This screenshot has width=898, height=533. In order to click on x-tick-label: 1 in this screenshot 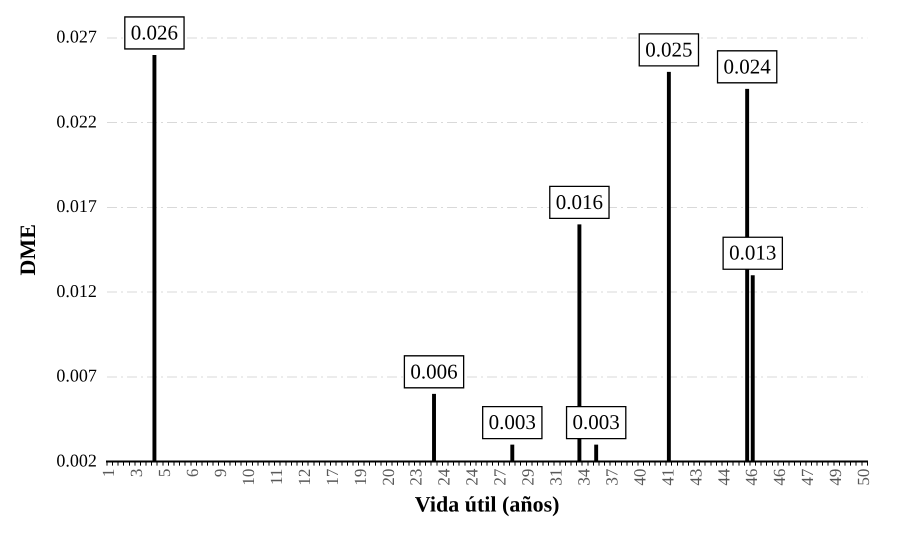, I will do `click(108, 473)`.